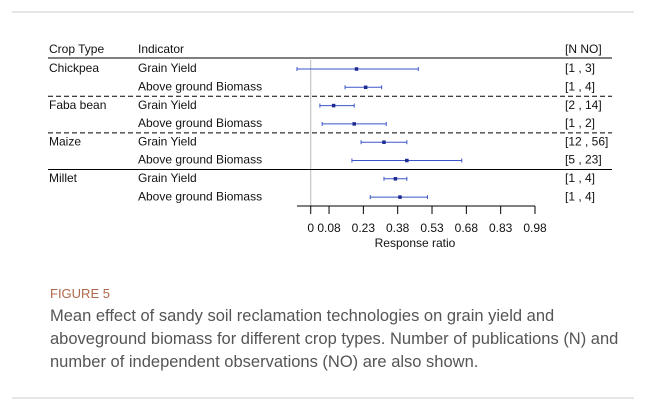 Image resolution: width=646 pixels, height=412 pixels. What do you see at coordinates (467, 228) in the screenshot?
I see `x-tick-label: 0.68` at bounding box center [467, 228].